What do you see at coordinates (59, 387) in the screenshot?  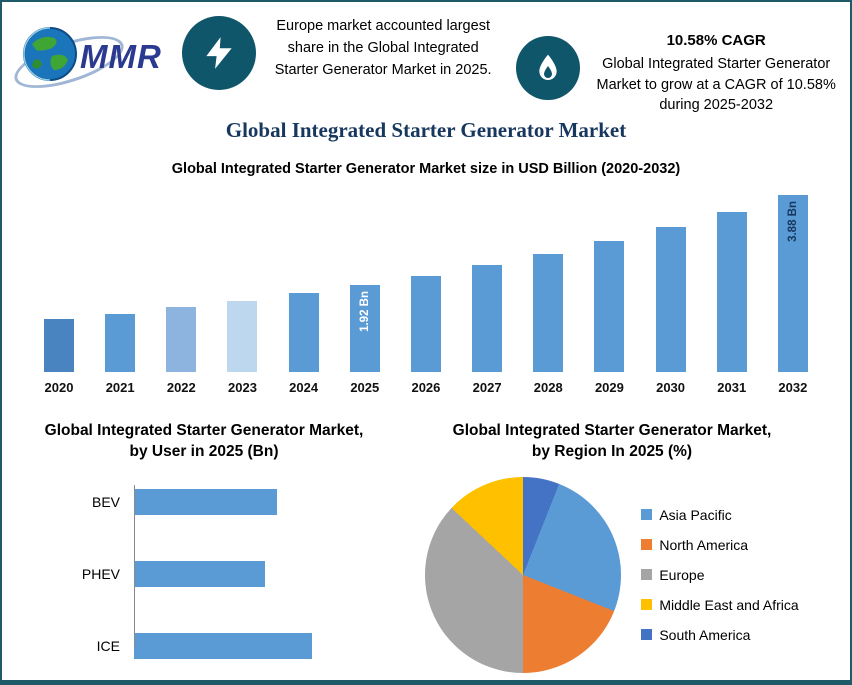 I see `x-axis-label-2020: 2020` at bounding box center [59, 387].